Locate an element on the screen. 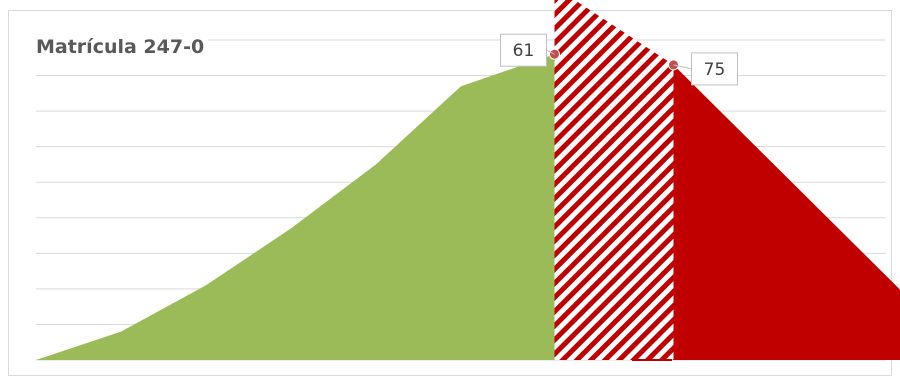  data-label: 75 is located at coordinates (715, 70).